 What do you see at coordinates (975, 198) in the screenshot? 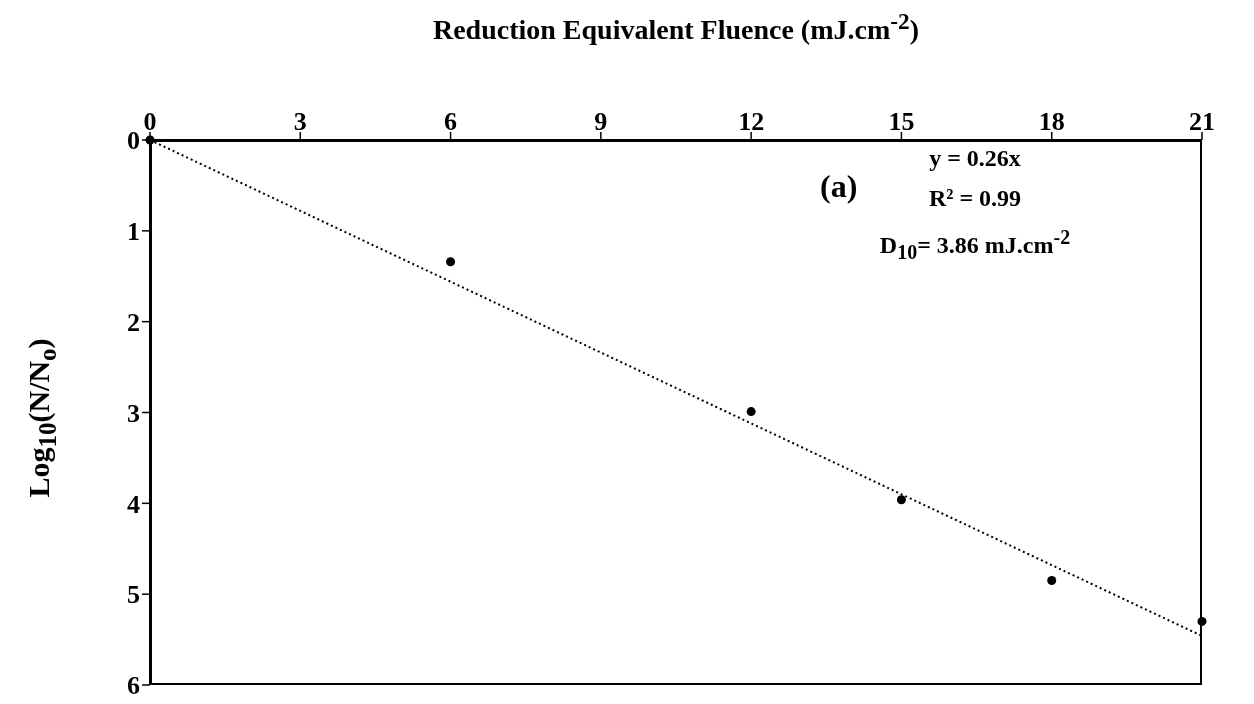
I see `annotation: R² = 0.99` at bounding box center [975, 198].